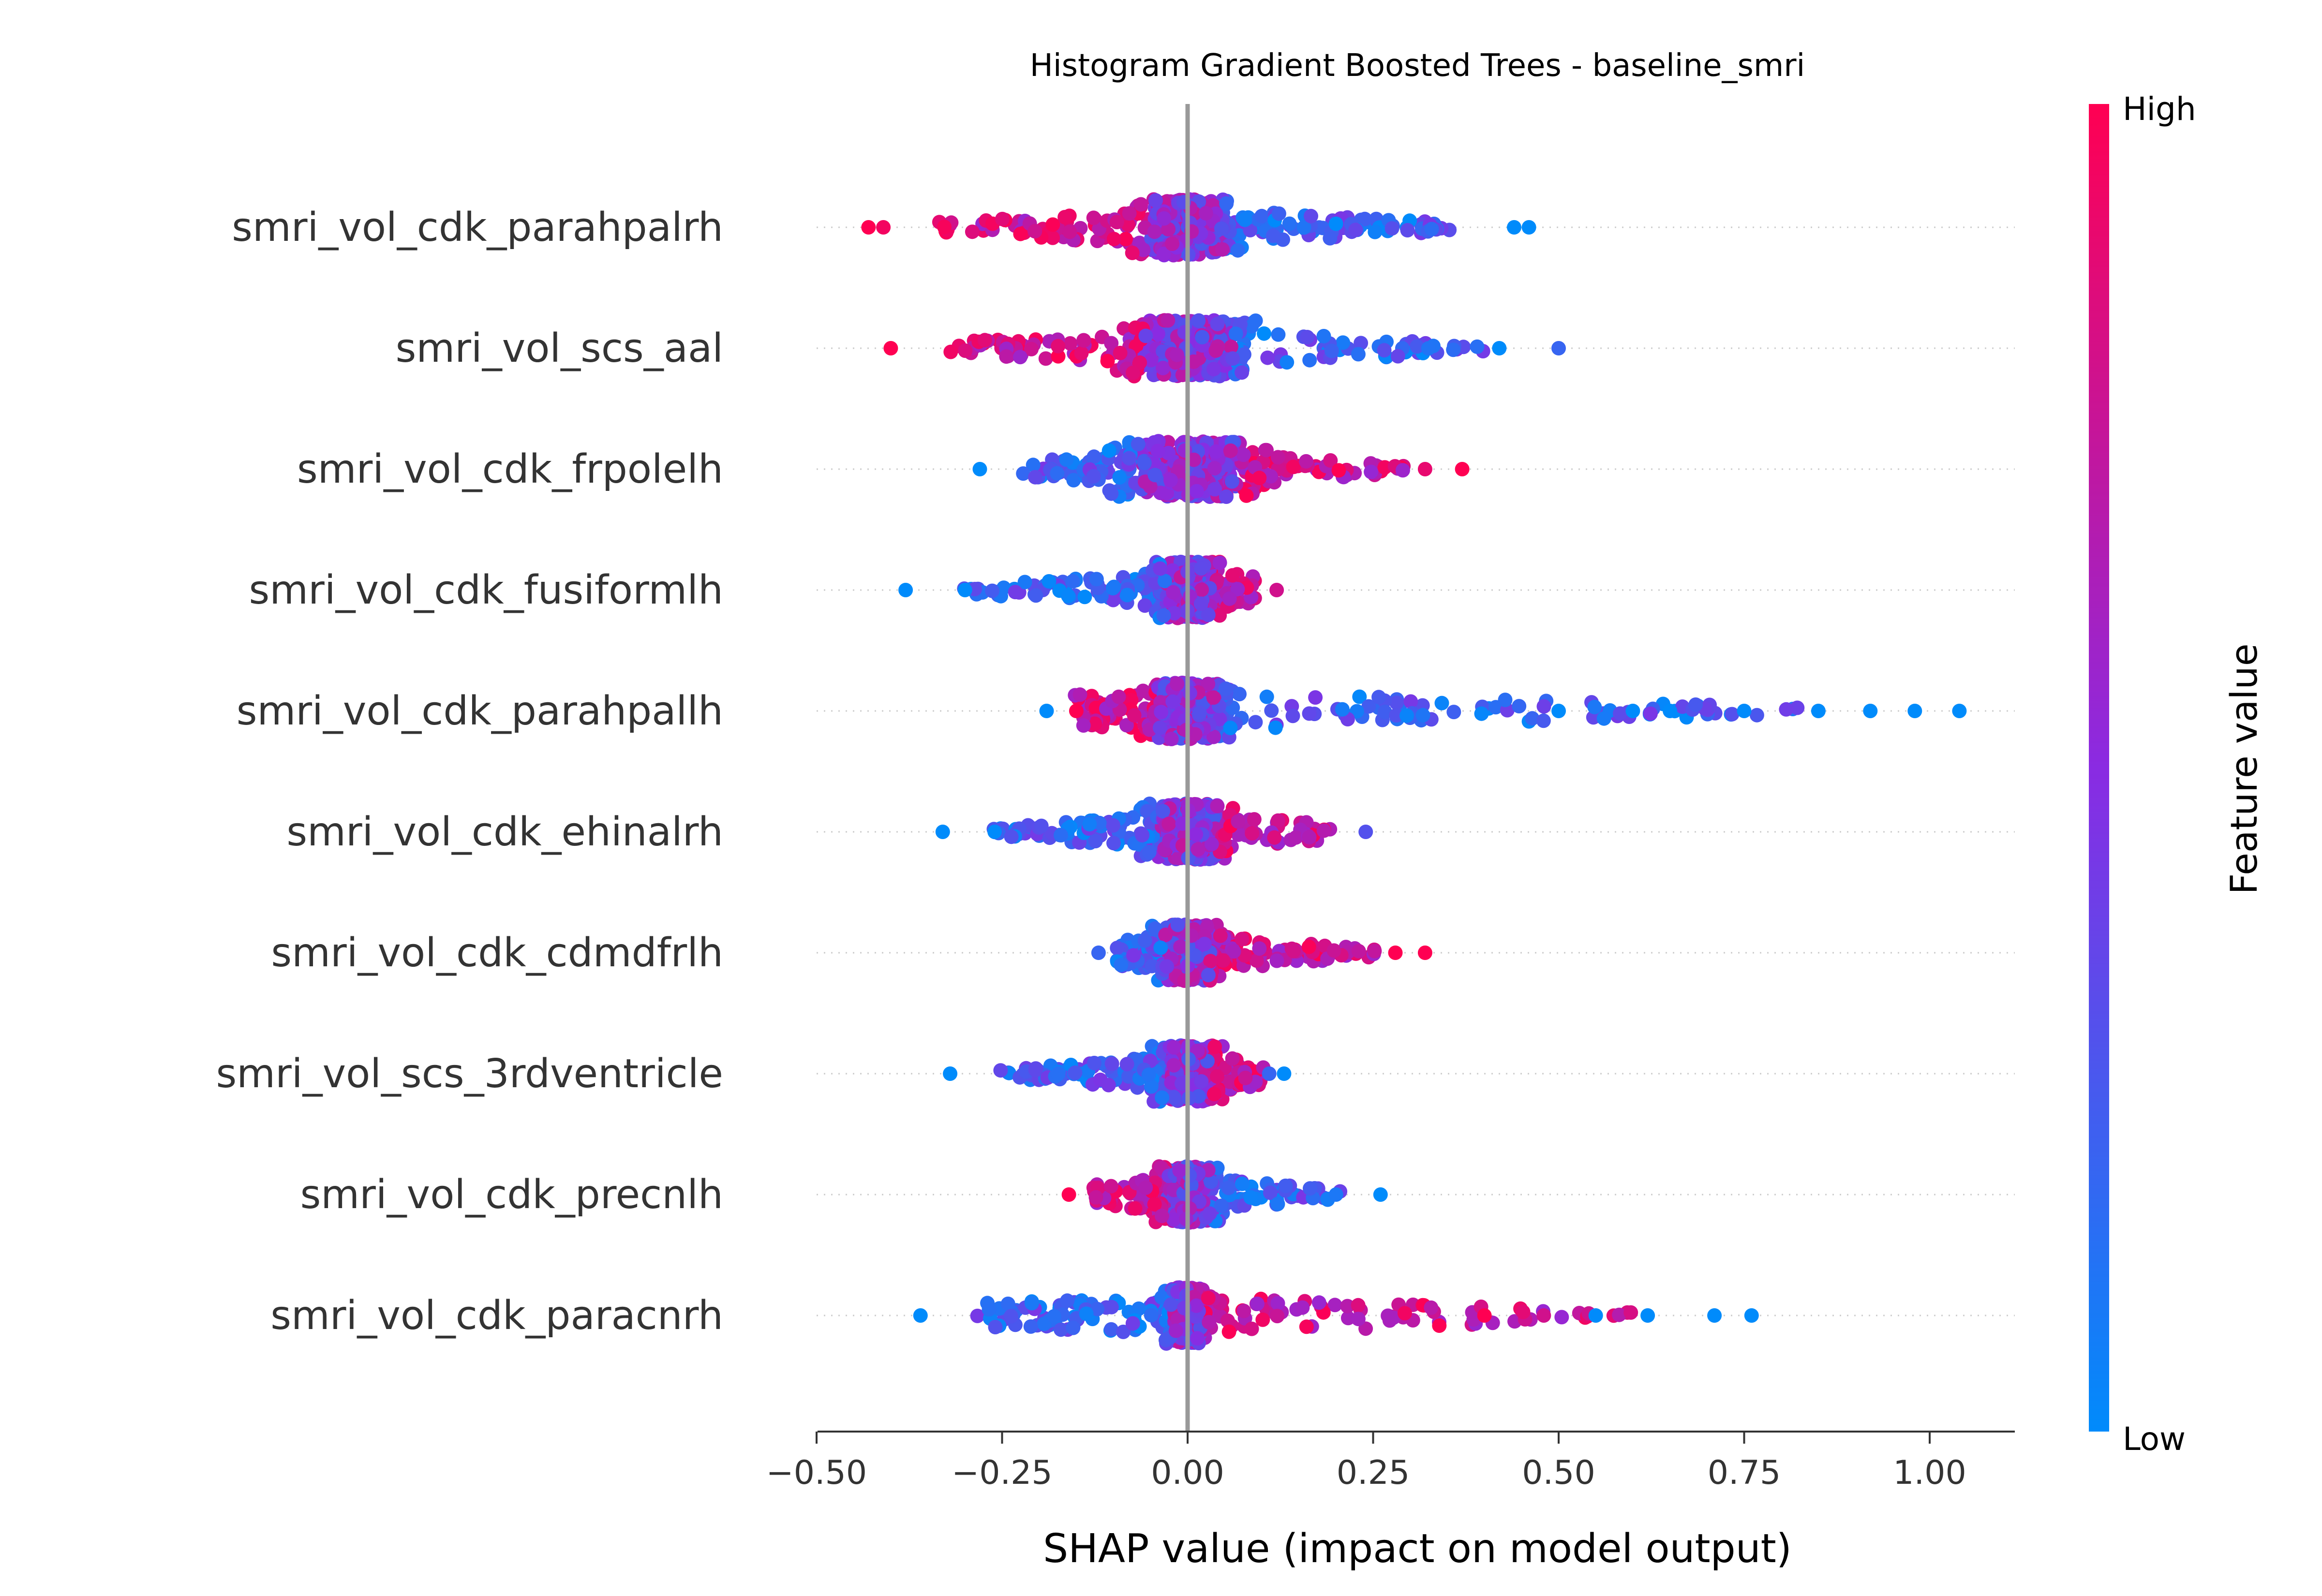 Image resolution: width=2322 pixels, height=1596 pixels. Describe the element at coordinates (1417, 1549) in the screenshot. I see `x-axis-label: SHAP value (impact on model output)` at that location.